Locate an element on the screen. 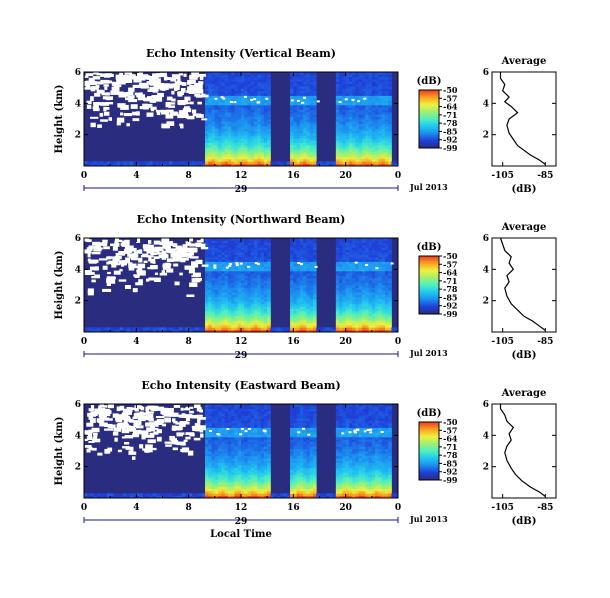 This screenshot has height=598, width=610. colorbar-segment is located at coordinates (429, 265).